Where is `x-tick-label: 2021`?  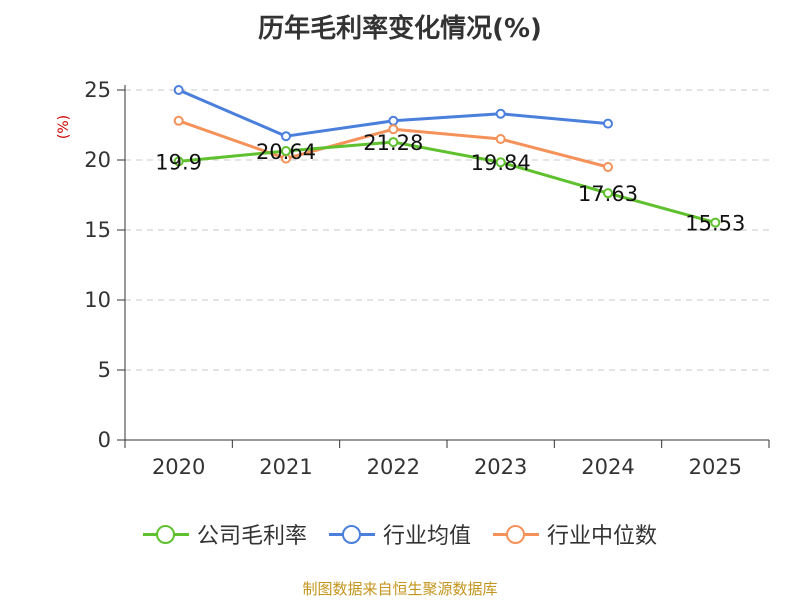 x-tick-label: 2021 is located at coordinates (285, 467).